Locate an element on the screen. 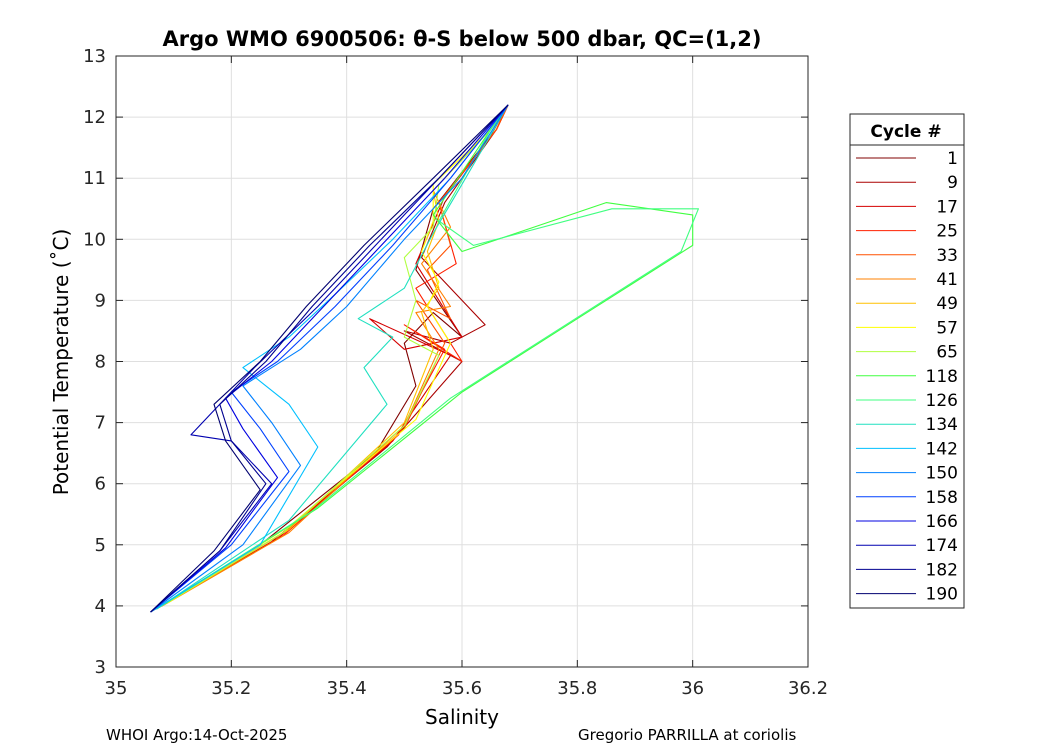 This screenshot has width=1050, height=750. y-tick-label: 3 is located at coordinates (100, 667).